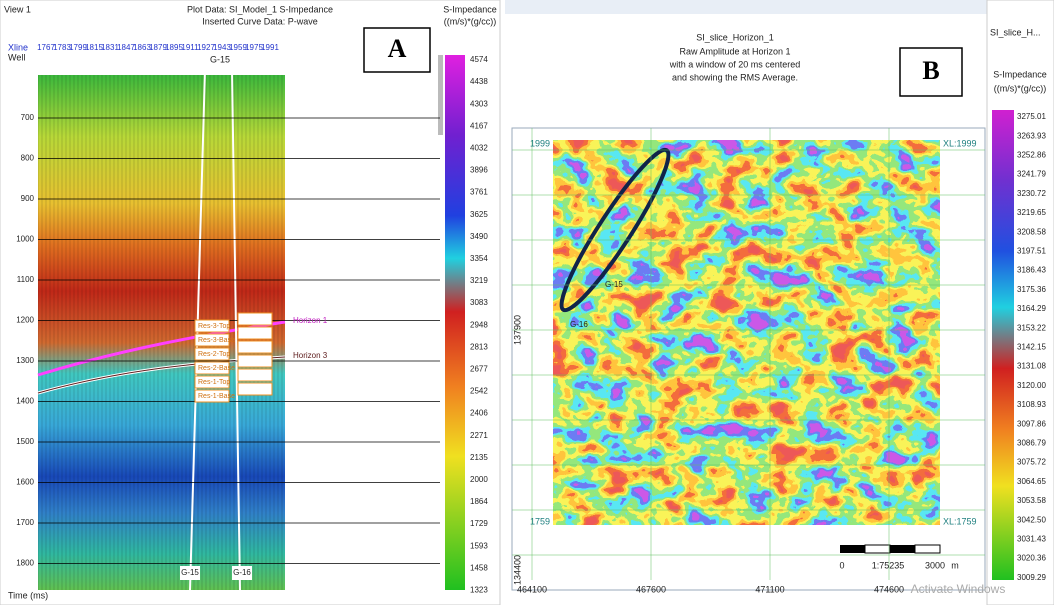  Describe the element at coordinates (78, 47) in the screenshot. I see `xline-label: 1799` at that location.